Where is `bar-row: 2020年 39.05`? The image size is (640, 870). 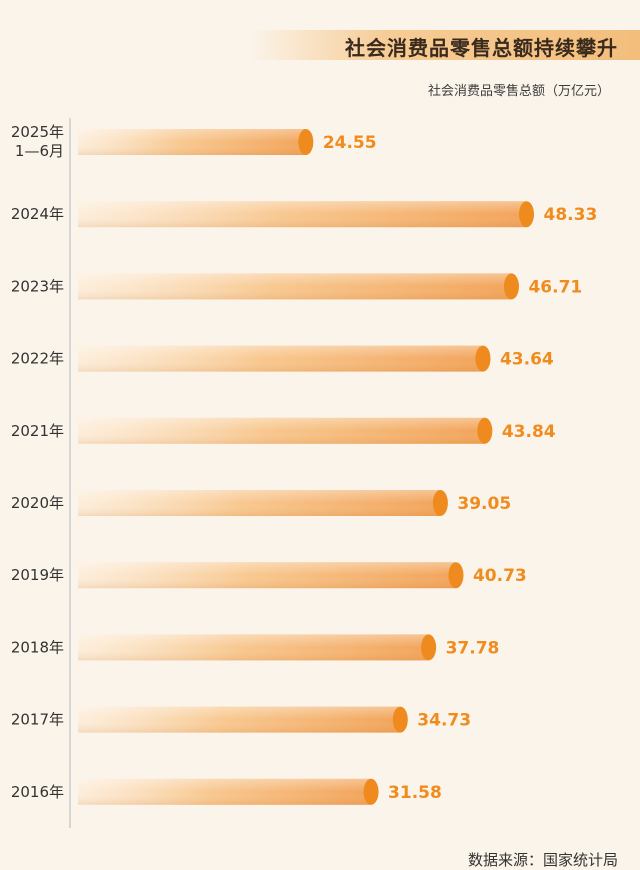 bar-row: 2020年 39.05 is located at coordinates (261, 503).